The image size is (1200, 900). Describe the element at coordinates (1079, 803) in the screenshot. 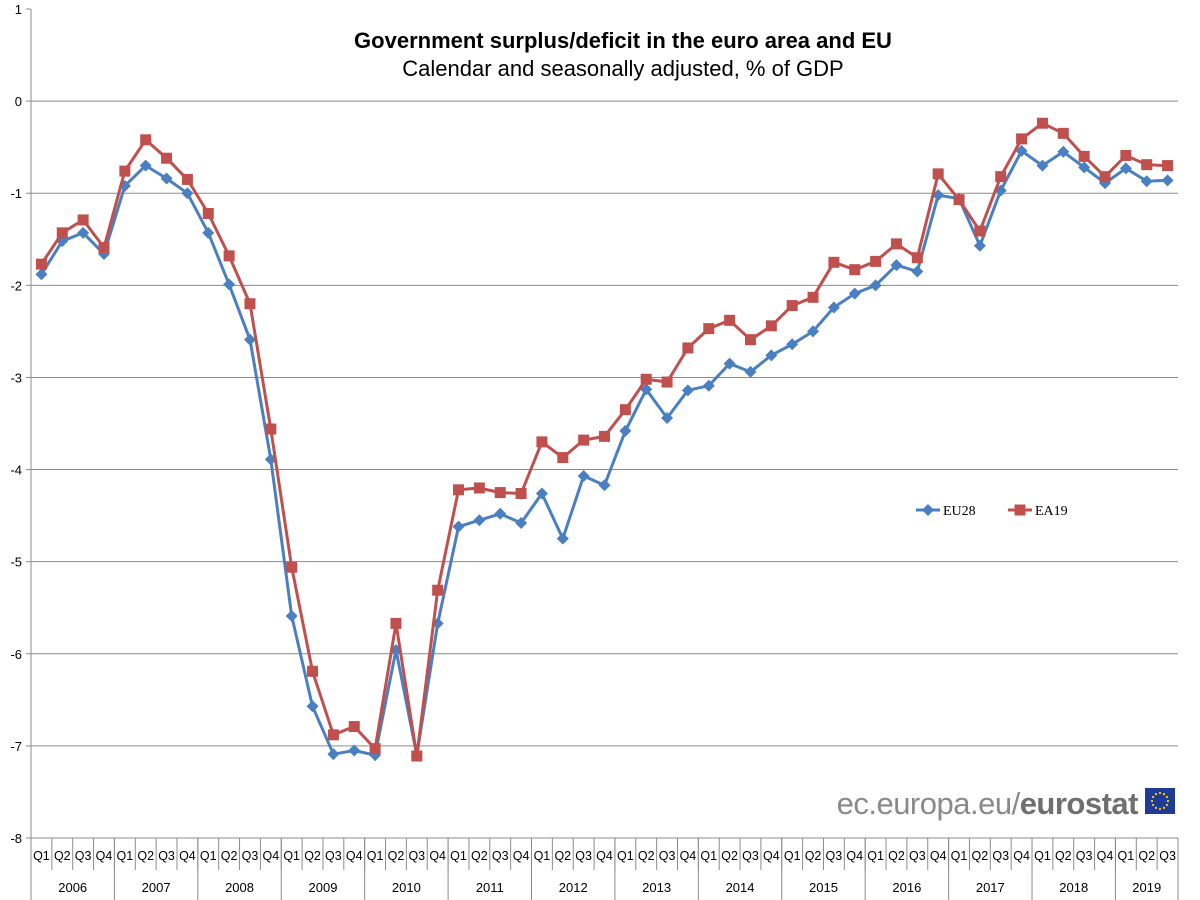

I see `watermark-brand: eurostat` at that location.